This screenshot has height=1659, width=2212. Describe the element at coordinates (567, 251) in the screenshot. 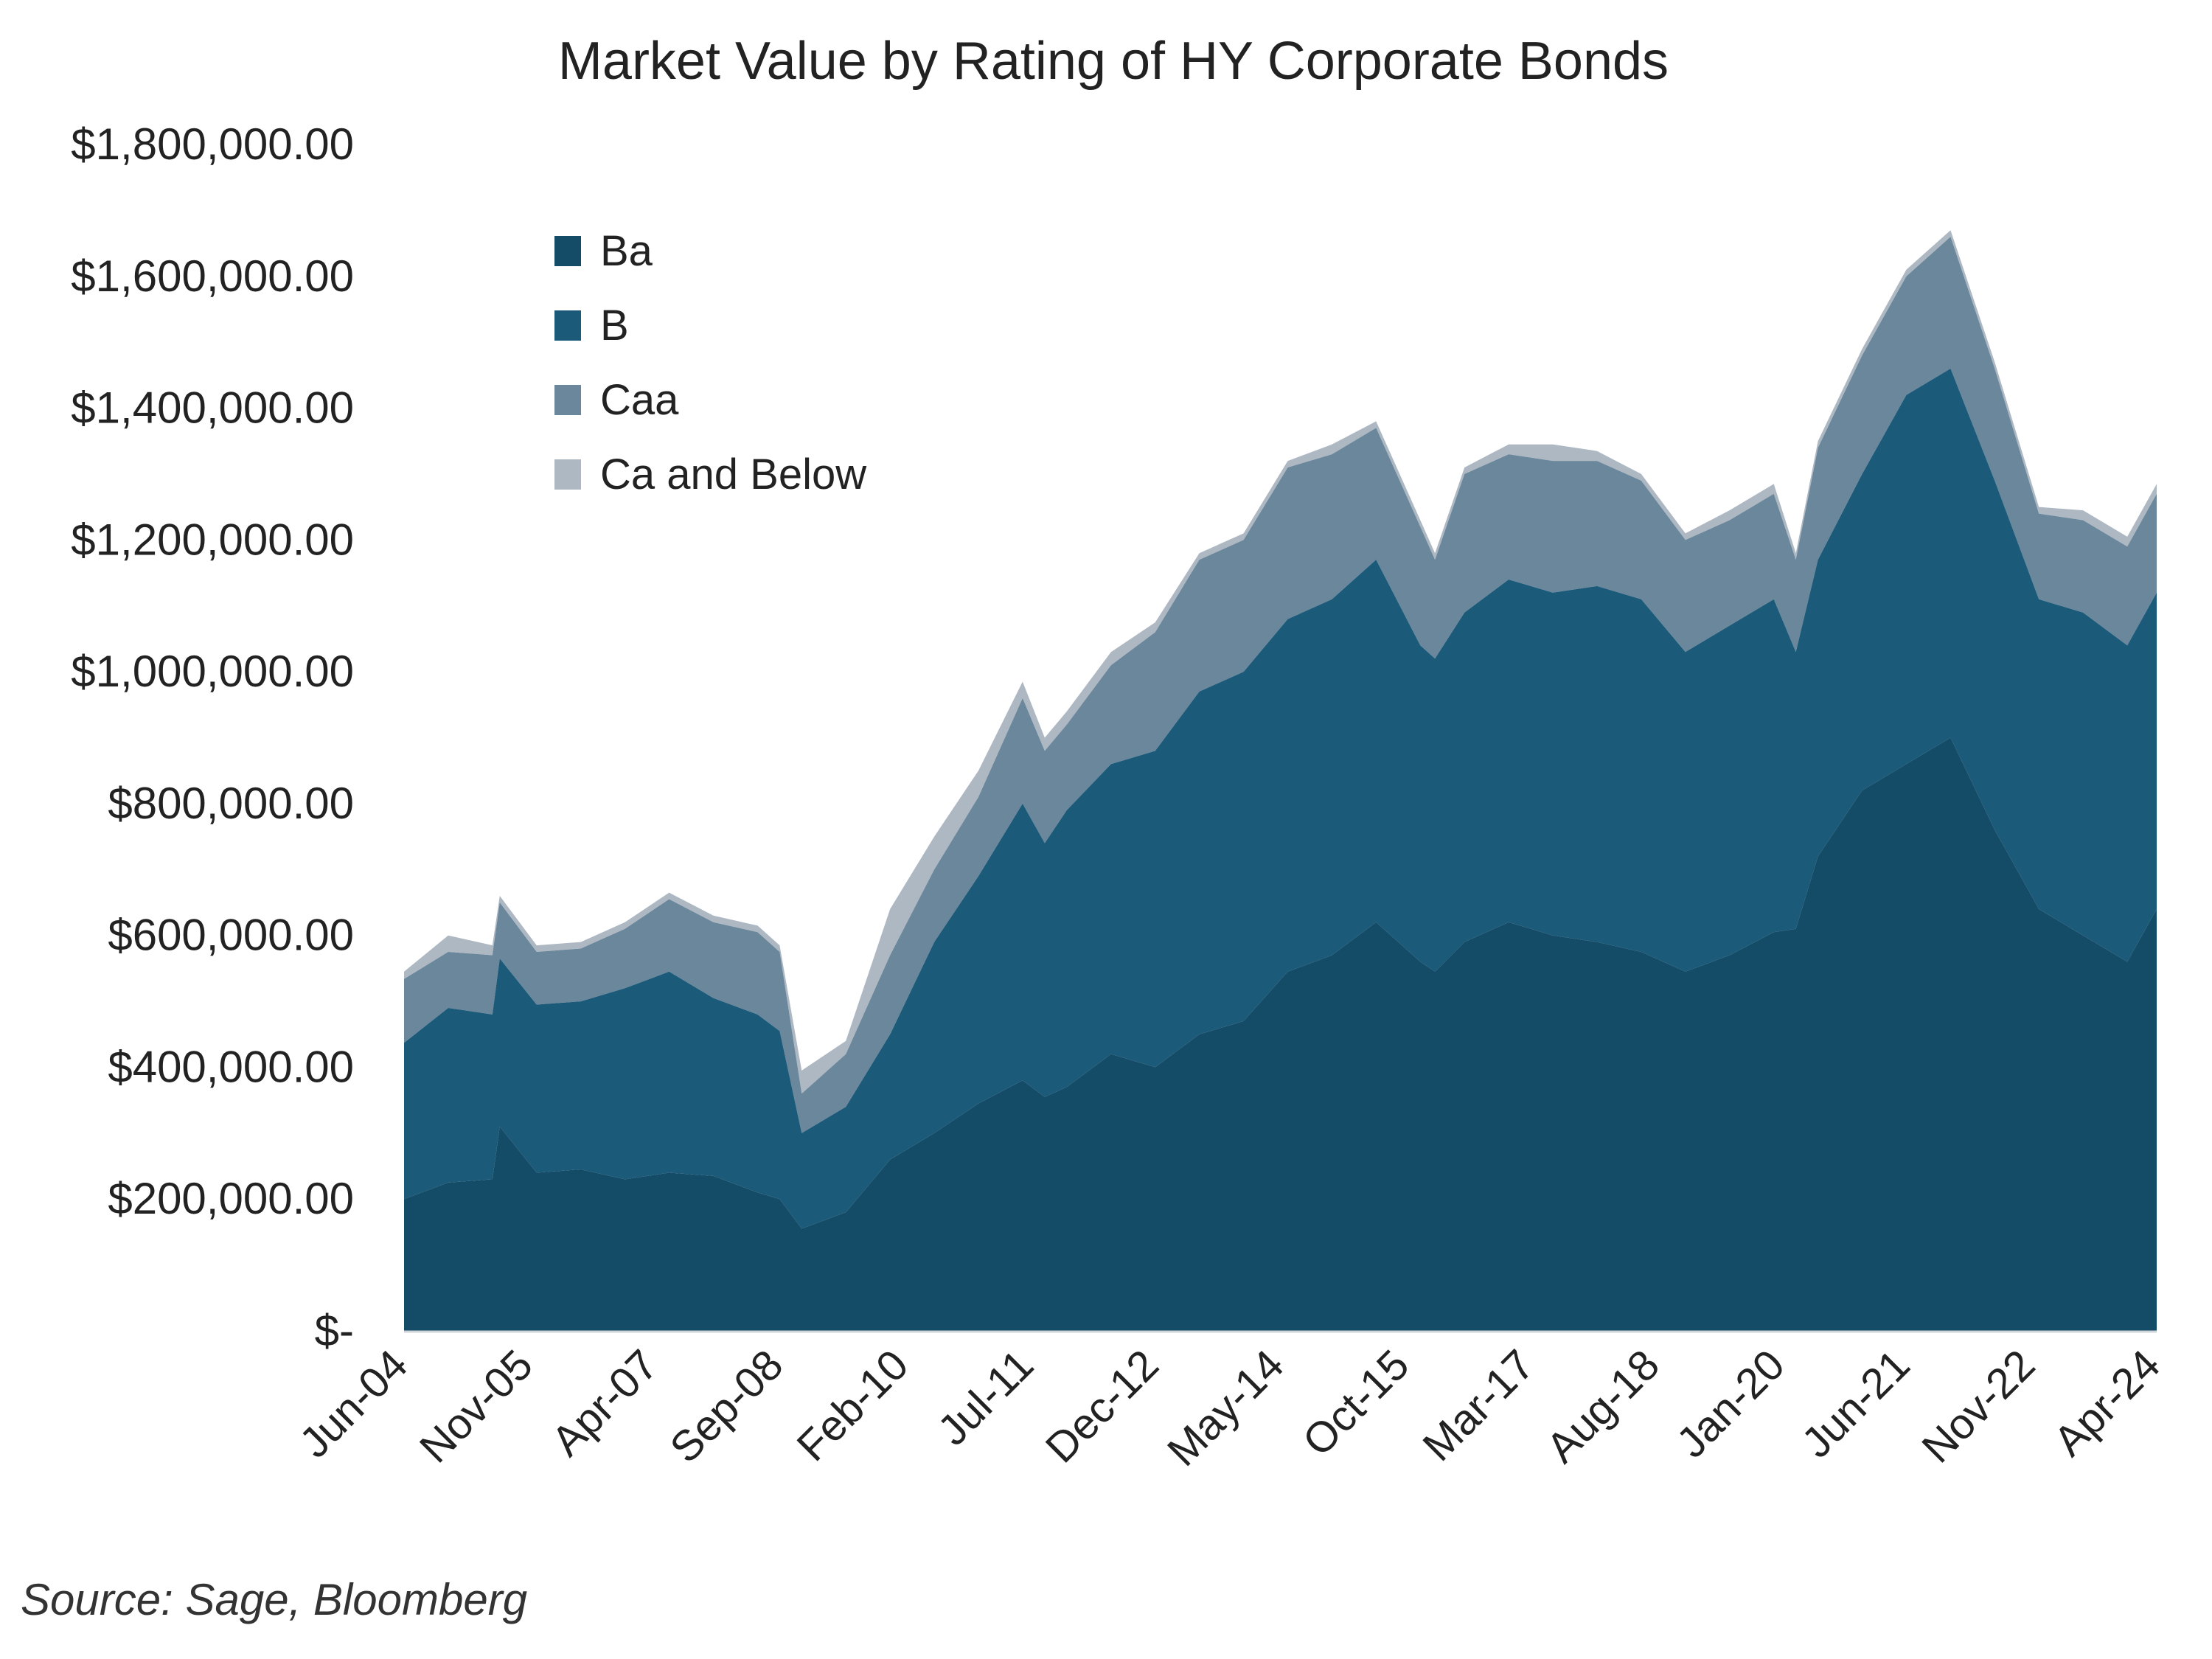

I see `legend-swatch-ba` at that location.